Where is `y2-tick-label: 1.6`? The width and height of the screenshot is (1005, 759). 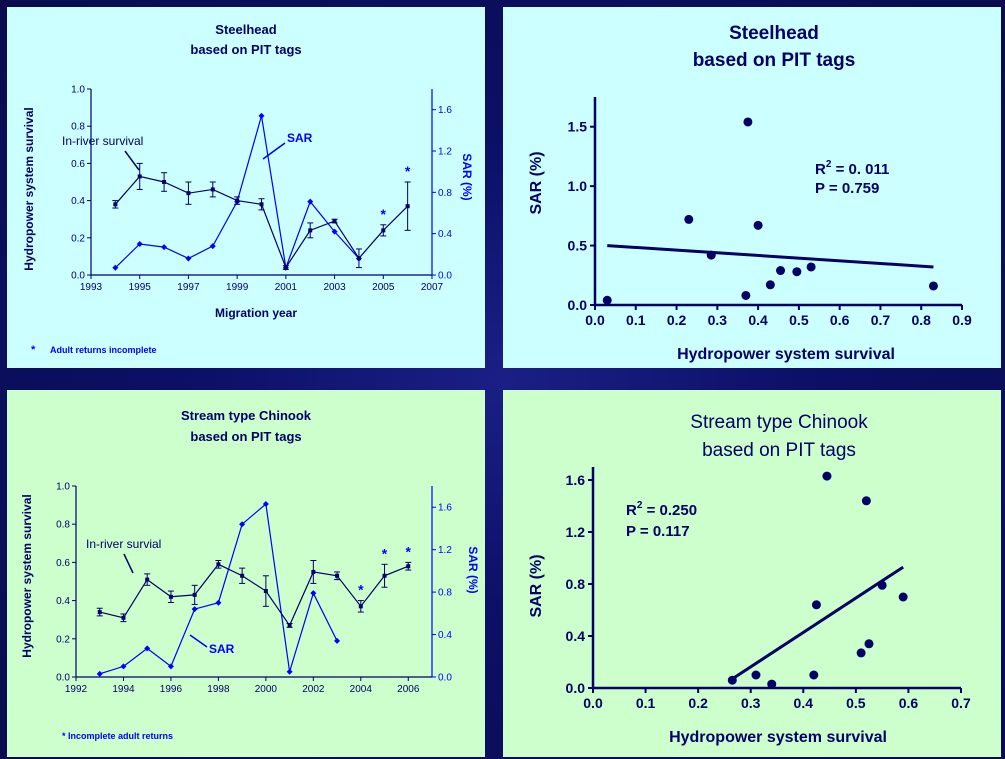
y2-tick-label: 1.6 is located at coordinates (445, 508).